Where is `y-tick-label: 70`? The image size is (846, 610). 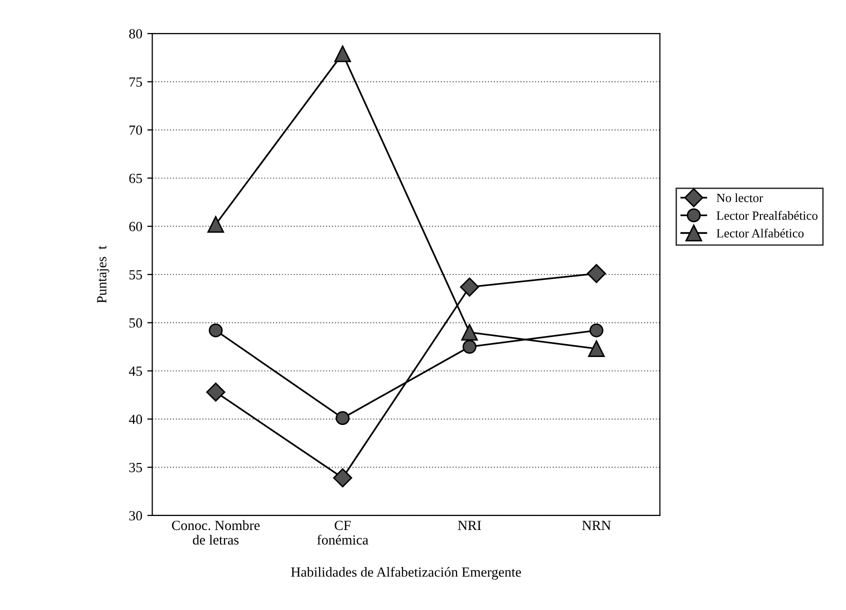
y-tick-label: 70 is located at coordinates (136, 130).